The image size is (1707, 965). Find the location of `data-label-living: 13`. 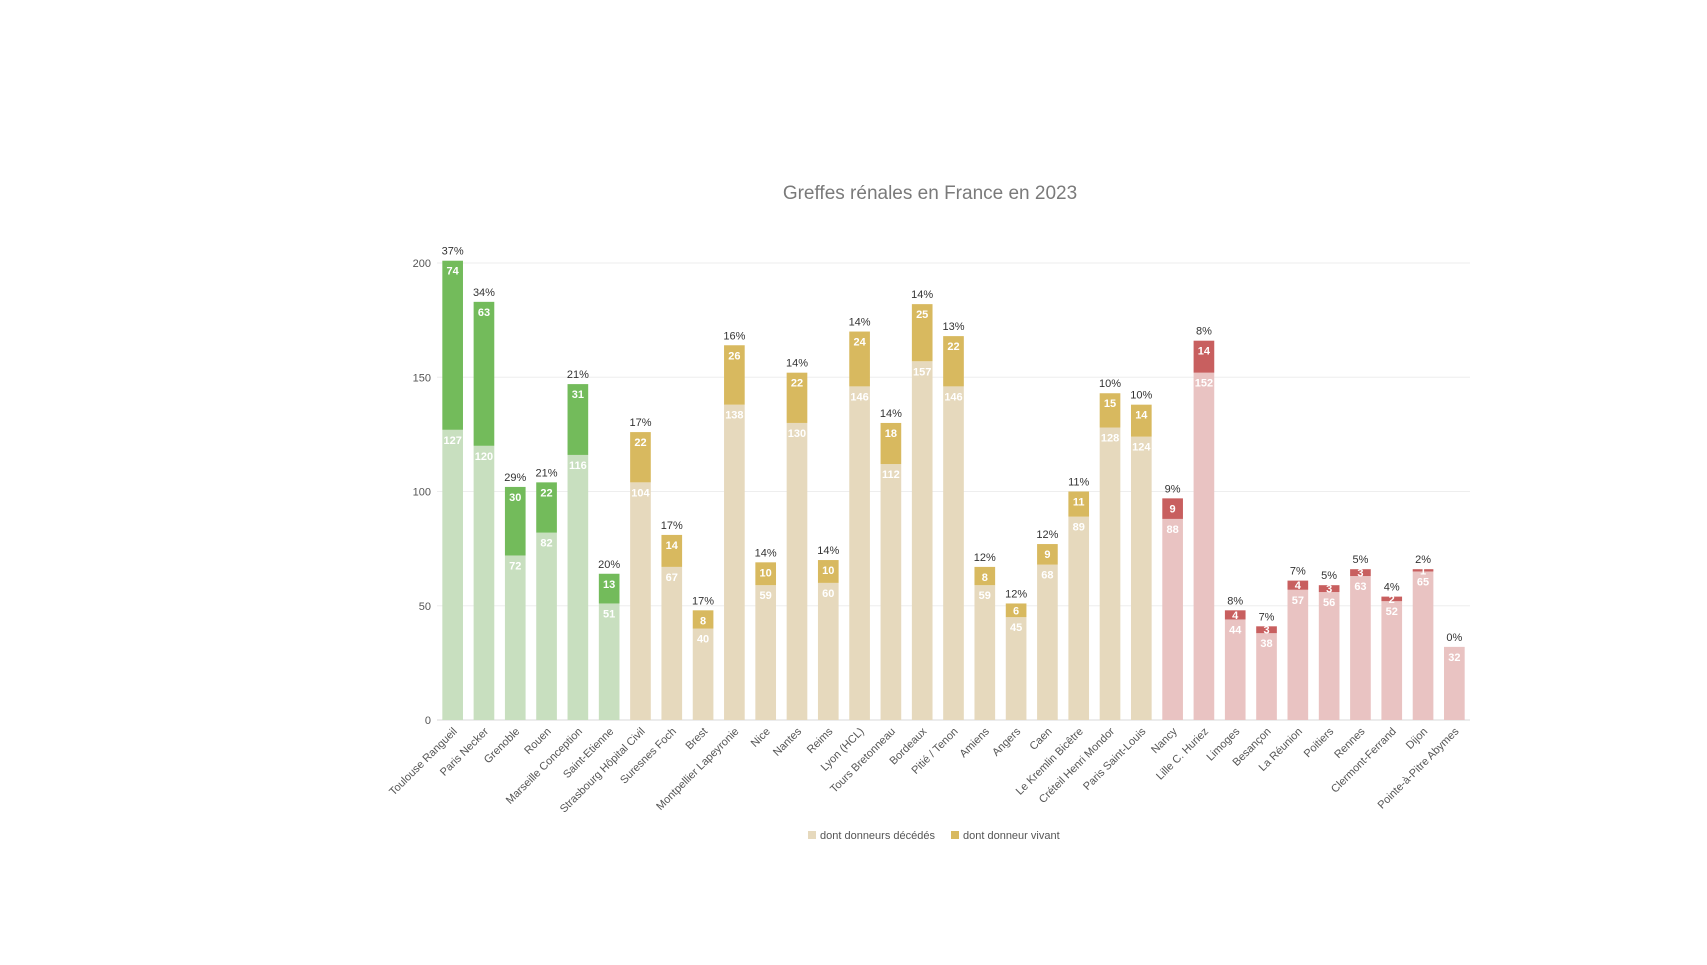

data-label-living: 13 is located at coordinates (609, 585).